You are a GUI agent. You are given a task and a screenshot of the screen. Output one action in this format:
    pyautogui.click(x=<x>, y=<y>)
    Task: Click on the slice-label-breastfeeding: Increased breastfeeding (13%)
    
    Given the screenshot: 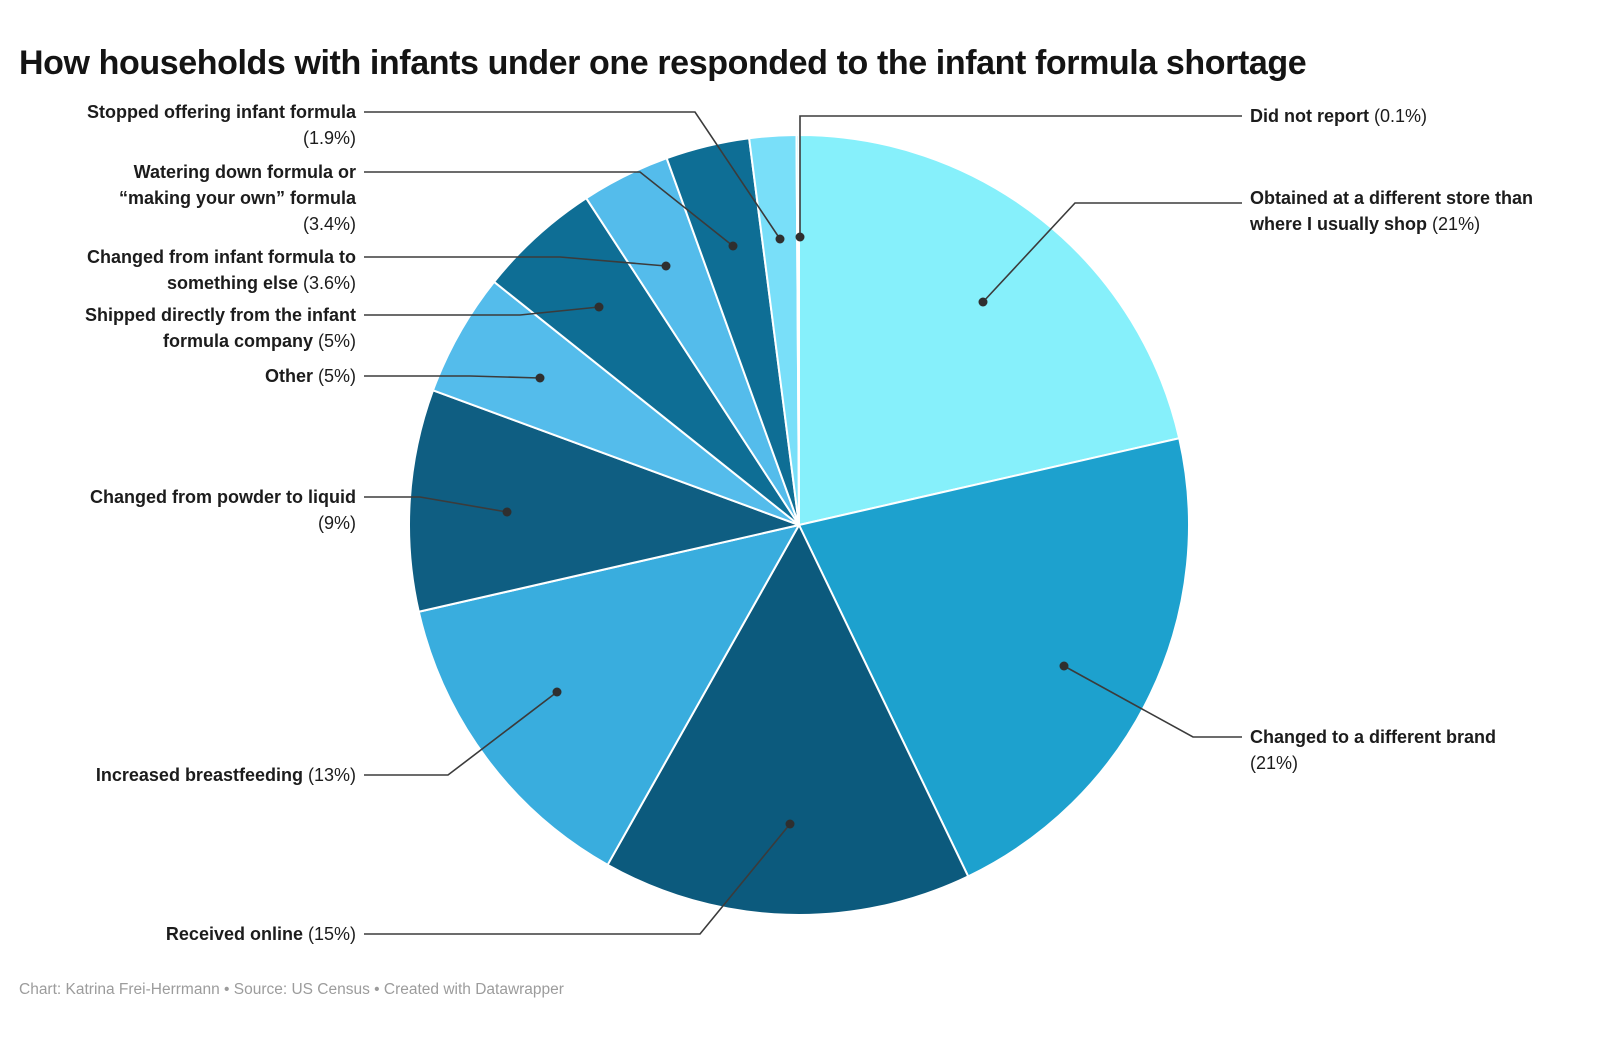 What is the action you would take?
    pyautogui.click(x=178, y=775)
    